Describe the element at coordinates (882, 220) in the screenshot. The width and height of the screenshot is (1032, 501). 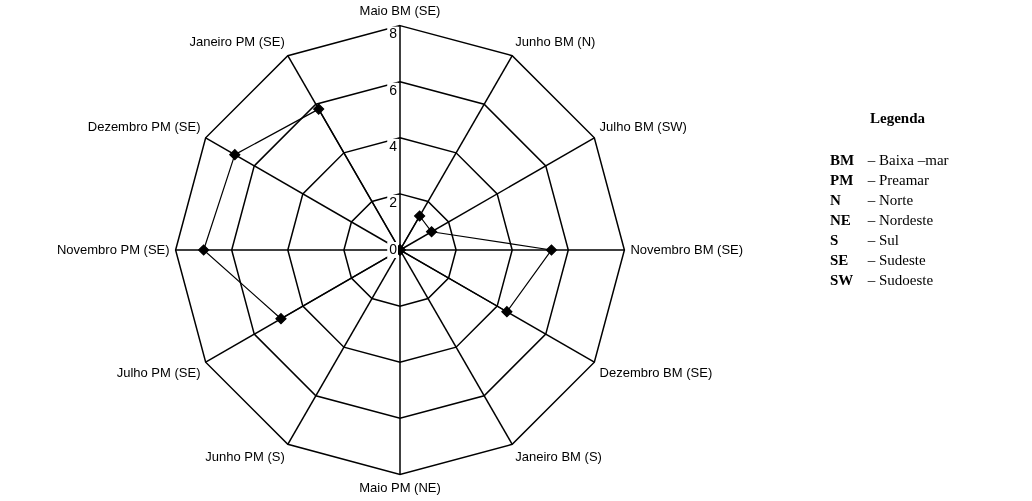
I see `text: NE – Nordeste` at that location.